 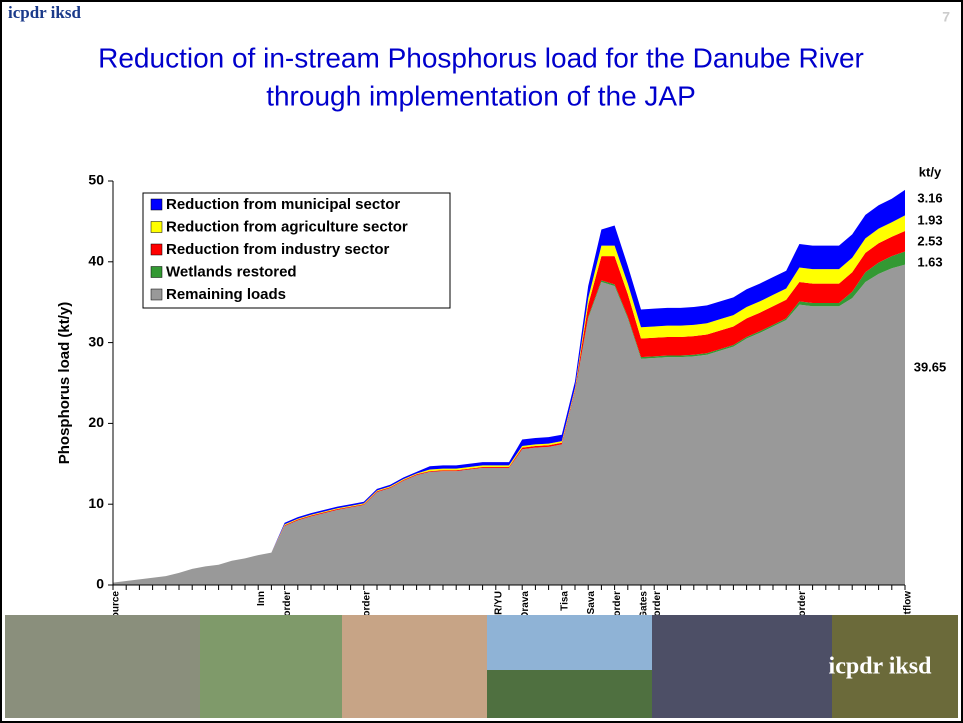 I want to click on end-value-label: 3.16, so click(x=929, y=197).